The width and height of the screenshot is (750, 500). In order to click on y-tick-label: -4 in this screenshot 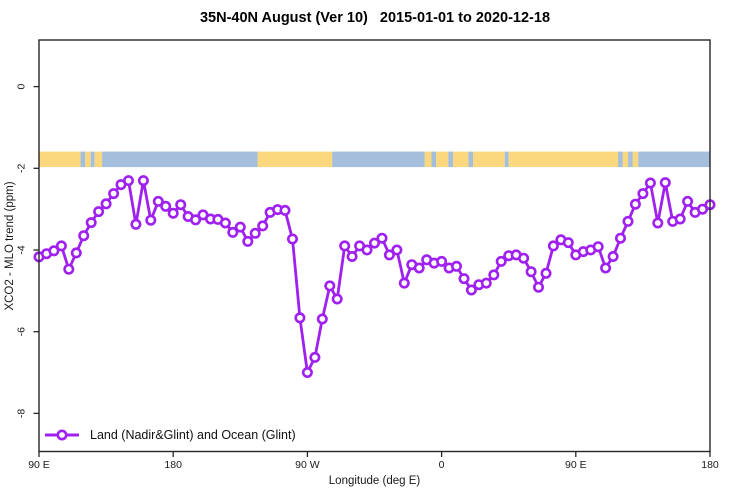, I will do `click(22, 249)`.